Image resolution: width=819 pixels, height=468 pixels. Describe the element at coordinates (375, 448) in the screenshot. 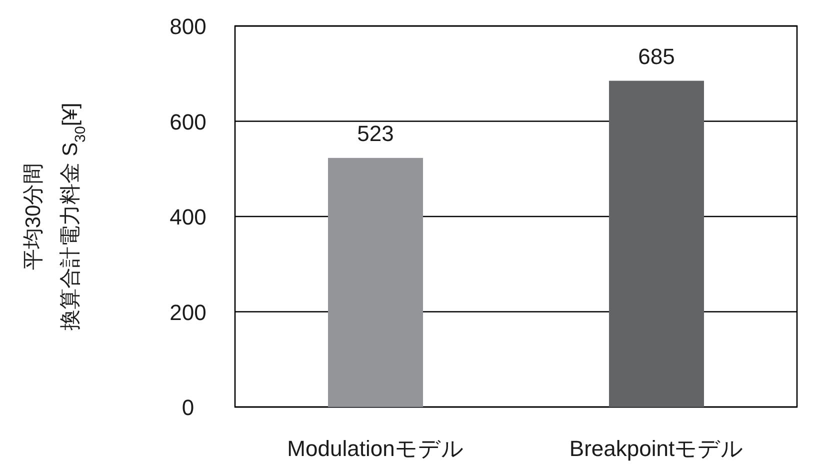

I see `x-tick-label: Modulationモデル` at that location.